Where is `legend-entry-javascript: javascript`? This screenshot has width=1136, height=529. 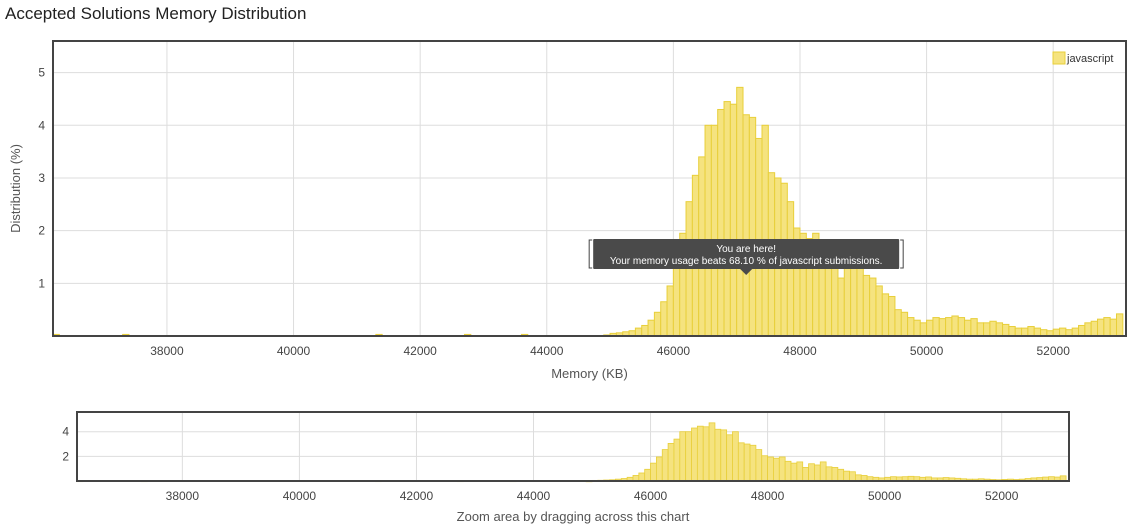
legend-entry-javascript: javascript is located at coordinates (1089, 59).